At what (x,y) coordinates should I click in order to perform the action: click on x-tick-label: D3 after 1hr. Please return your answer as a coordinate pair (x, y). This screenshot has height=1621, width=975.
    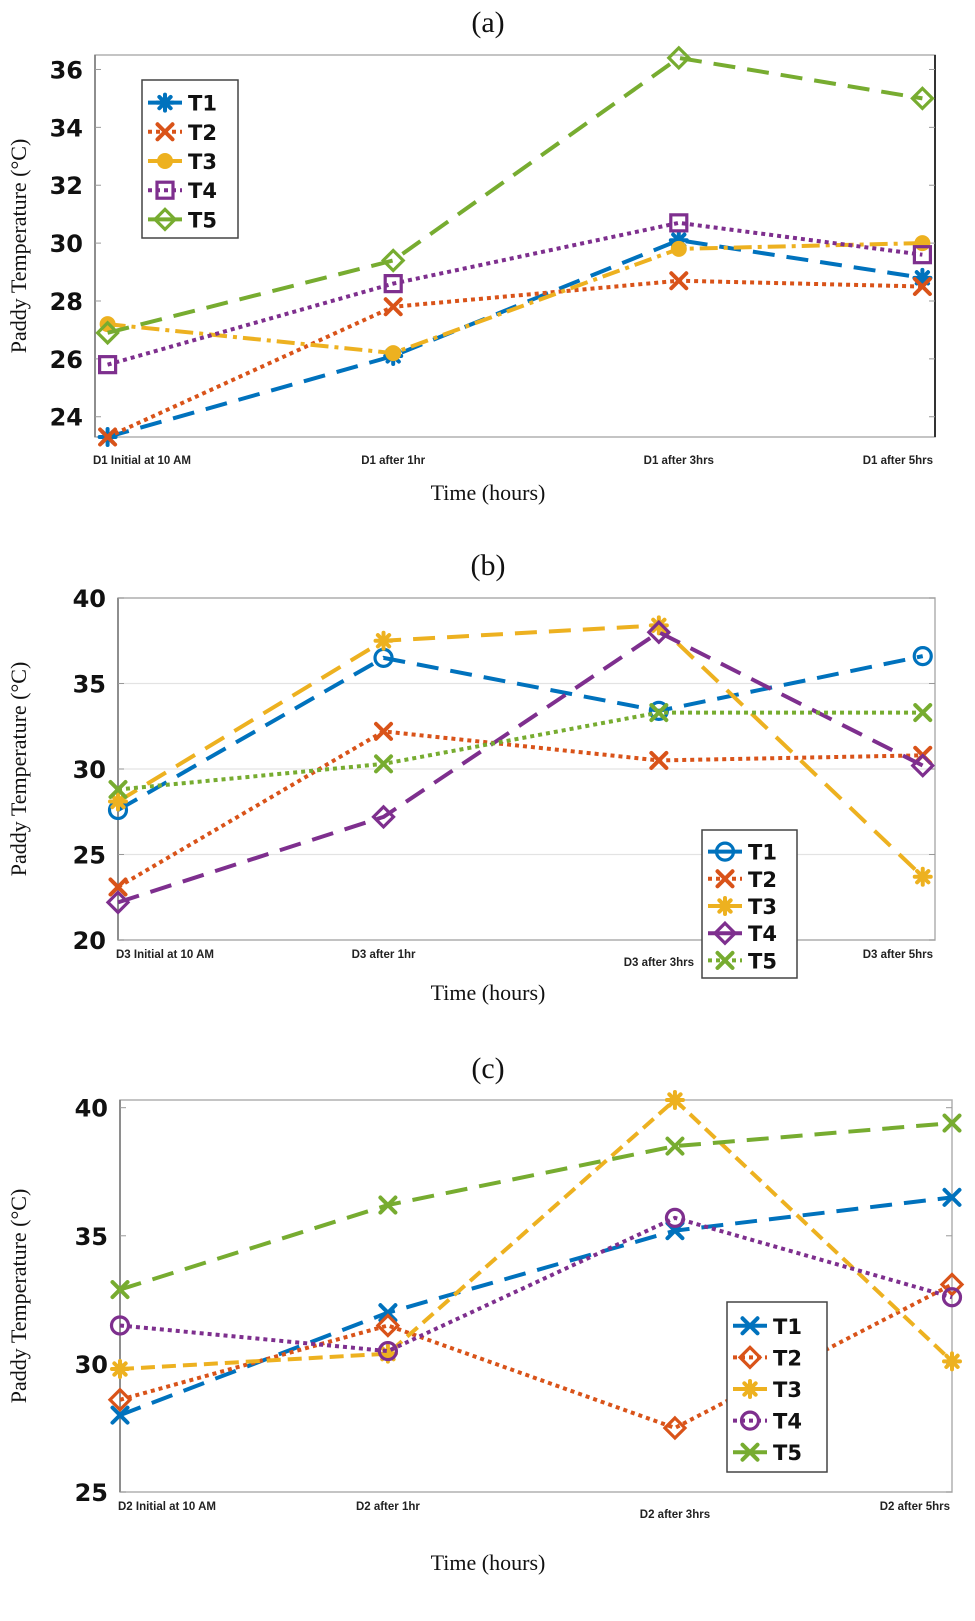
    Looking at the image, I should click on (384, 955).